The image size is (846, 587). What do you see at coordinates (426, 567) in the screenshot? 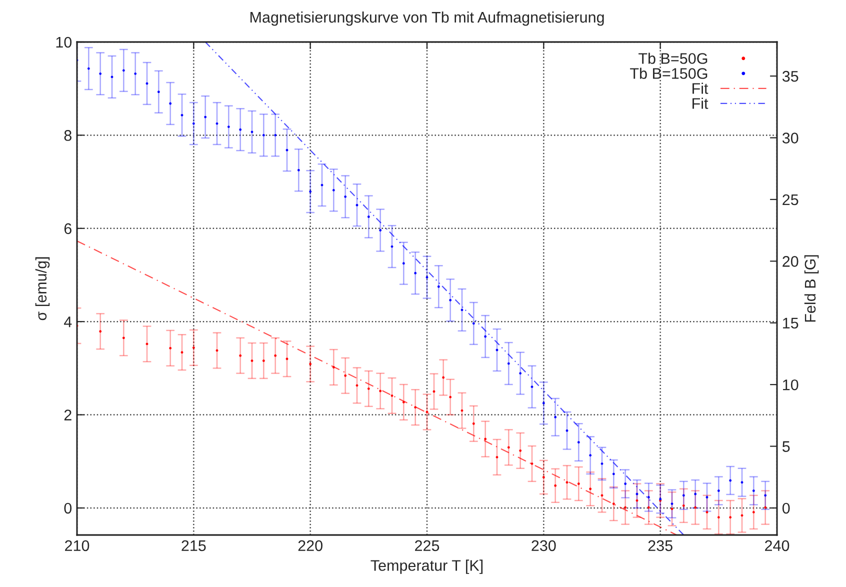
I see `x-axis-title: Temperatur T [K]` at bounding box center [426, 567].